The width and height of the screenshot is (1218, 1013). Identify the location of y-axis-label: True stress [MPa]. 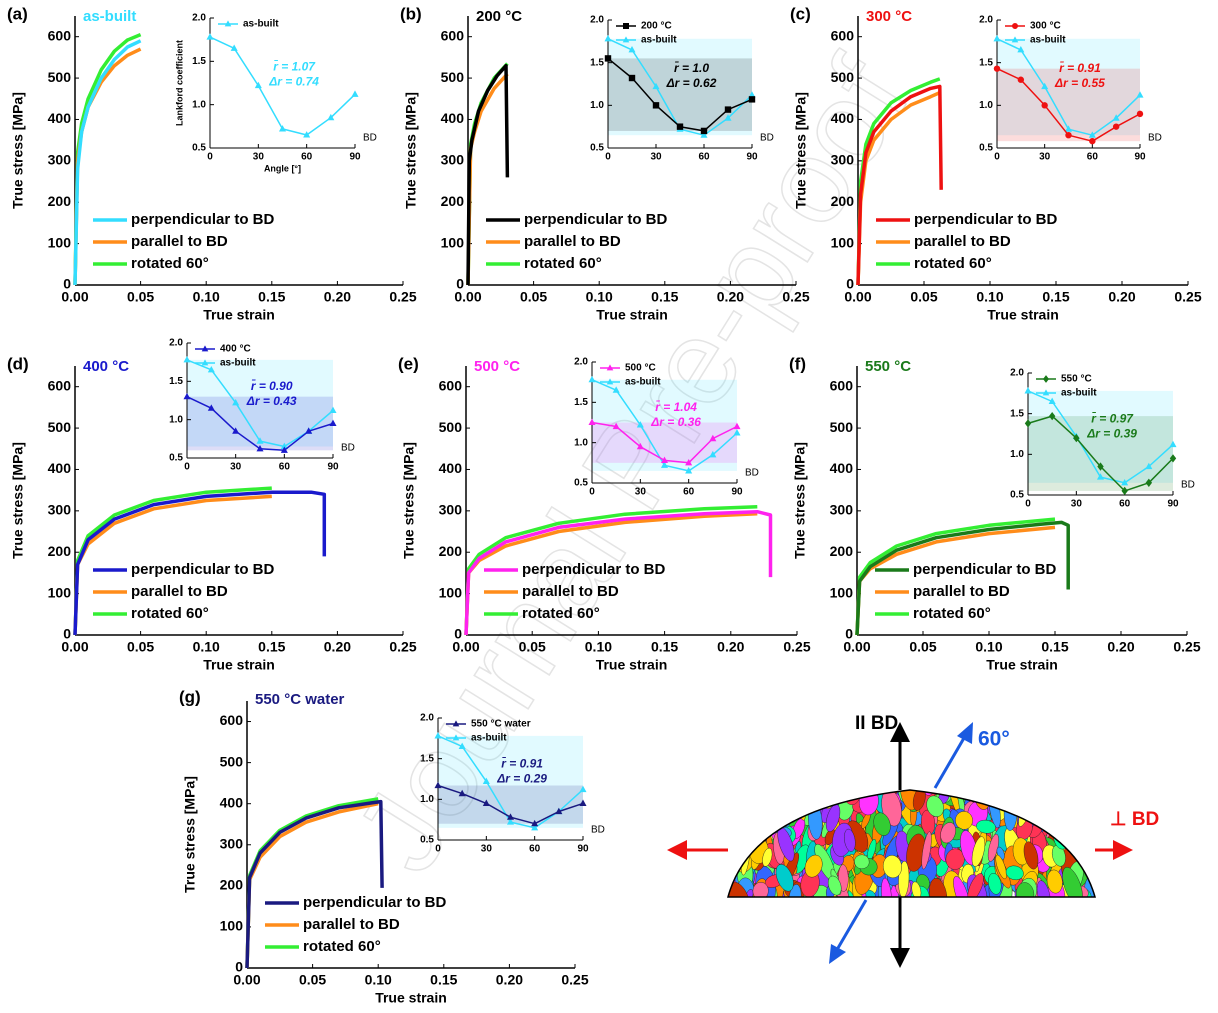
(18, 150).